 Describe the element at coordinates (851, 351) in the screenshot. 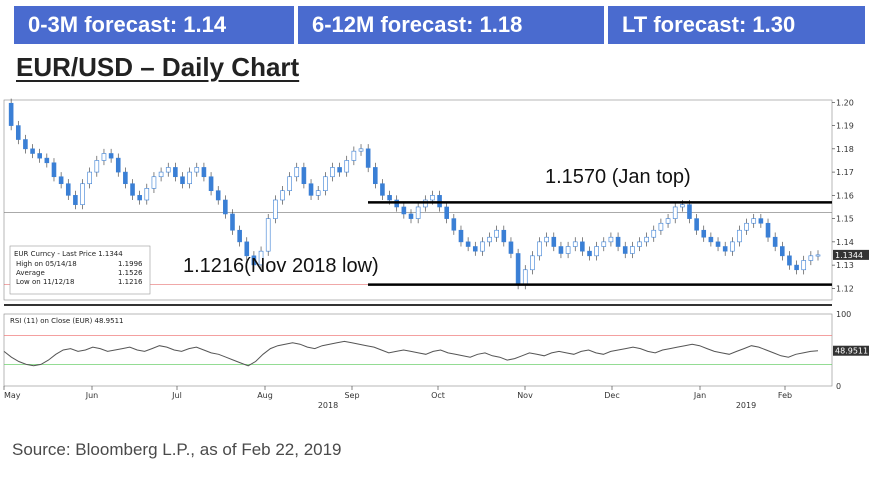

I see `rsi-last-label: 48.9511` at that location.